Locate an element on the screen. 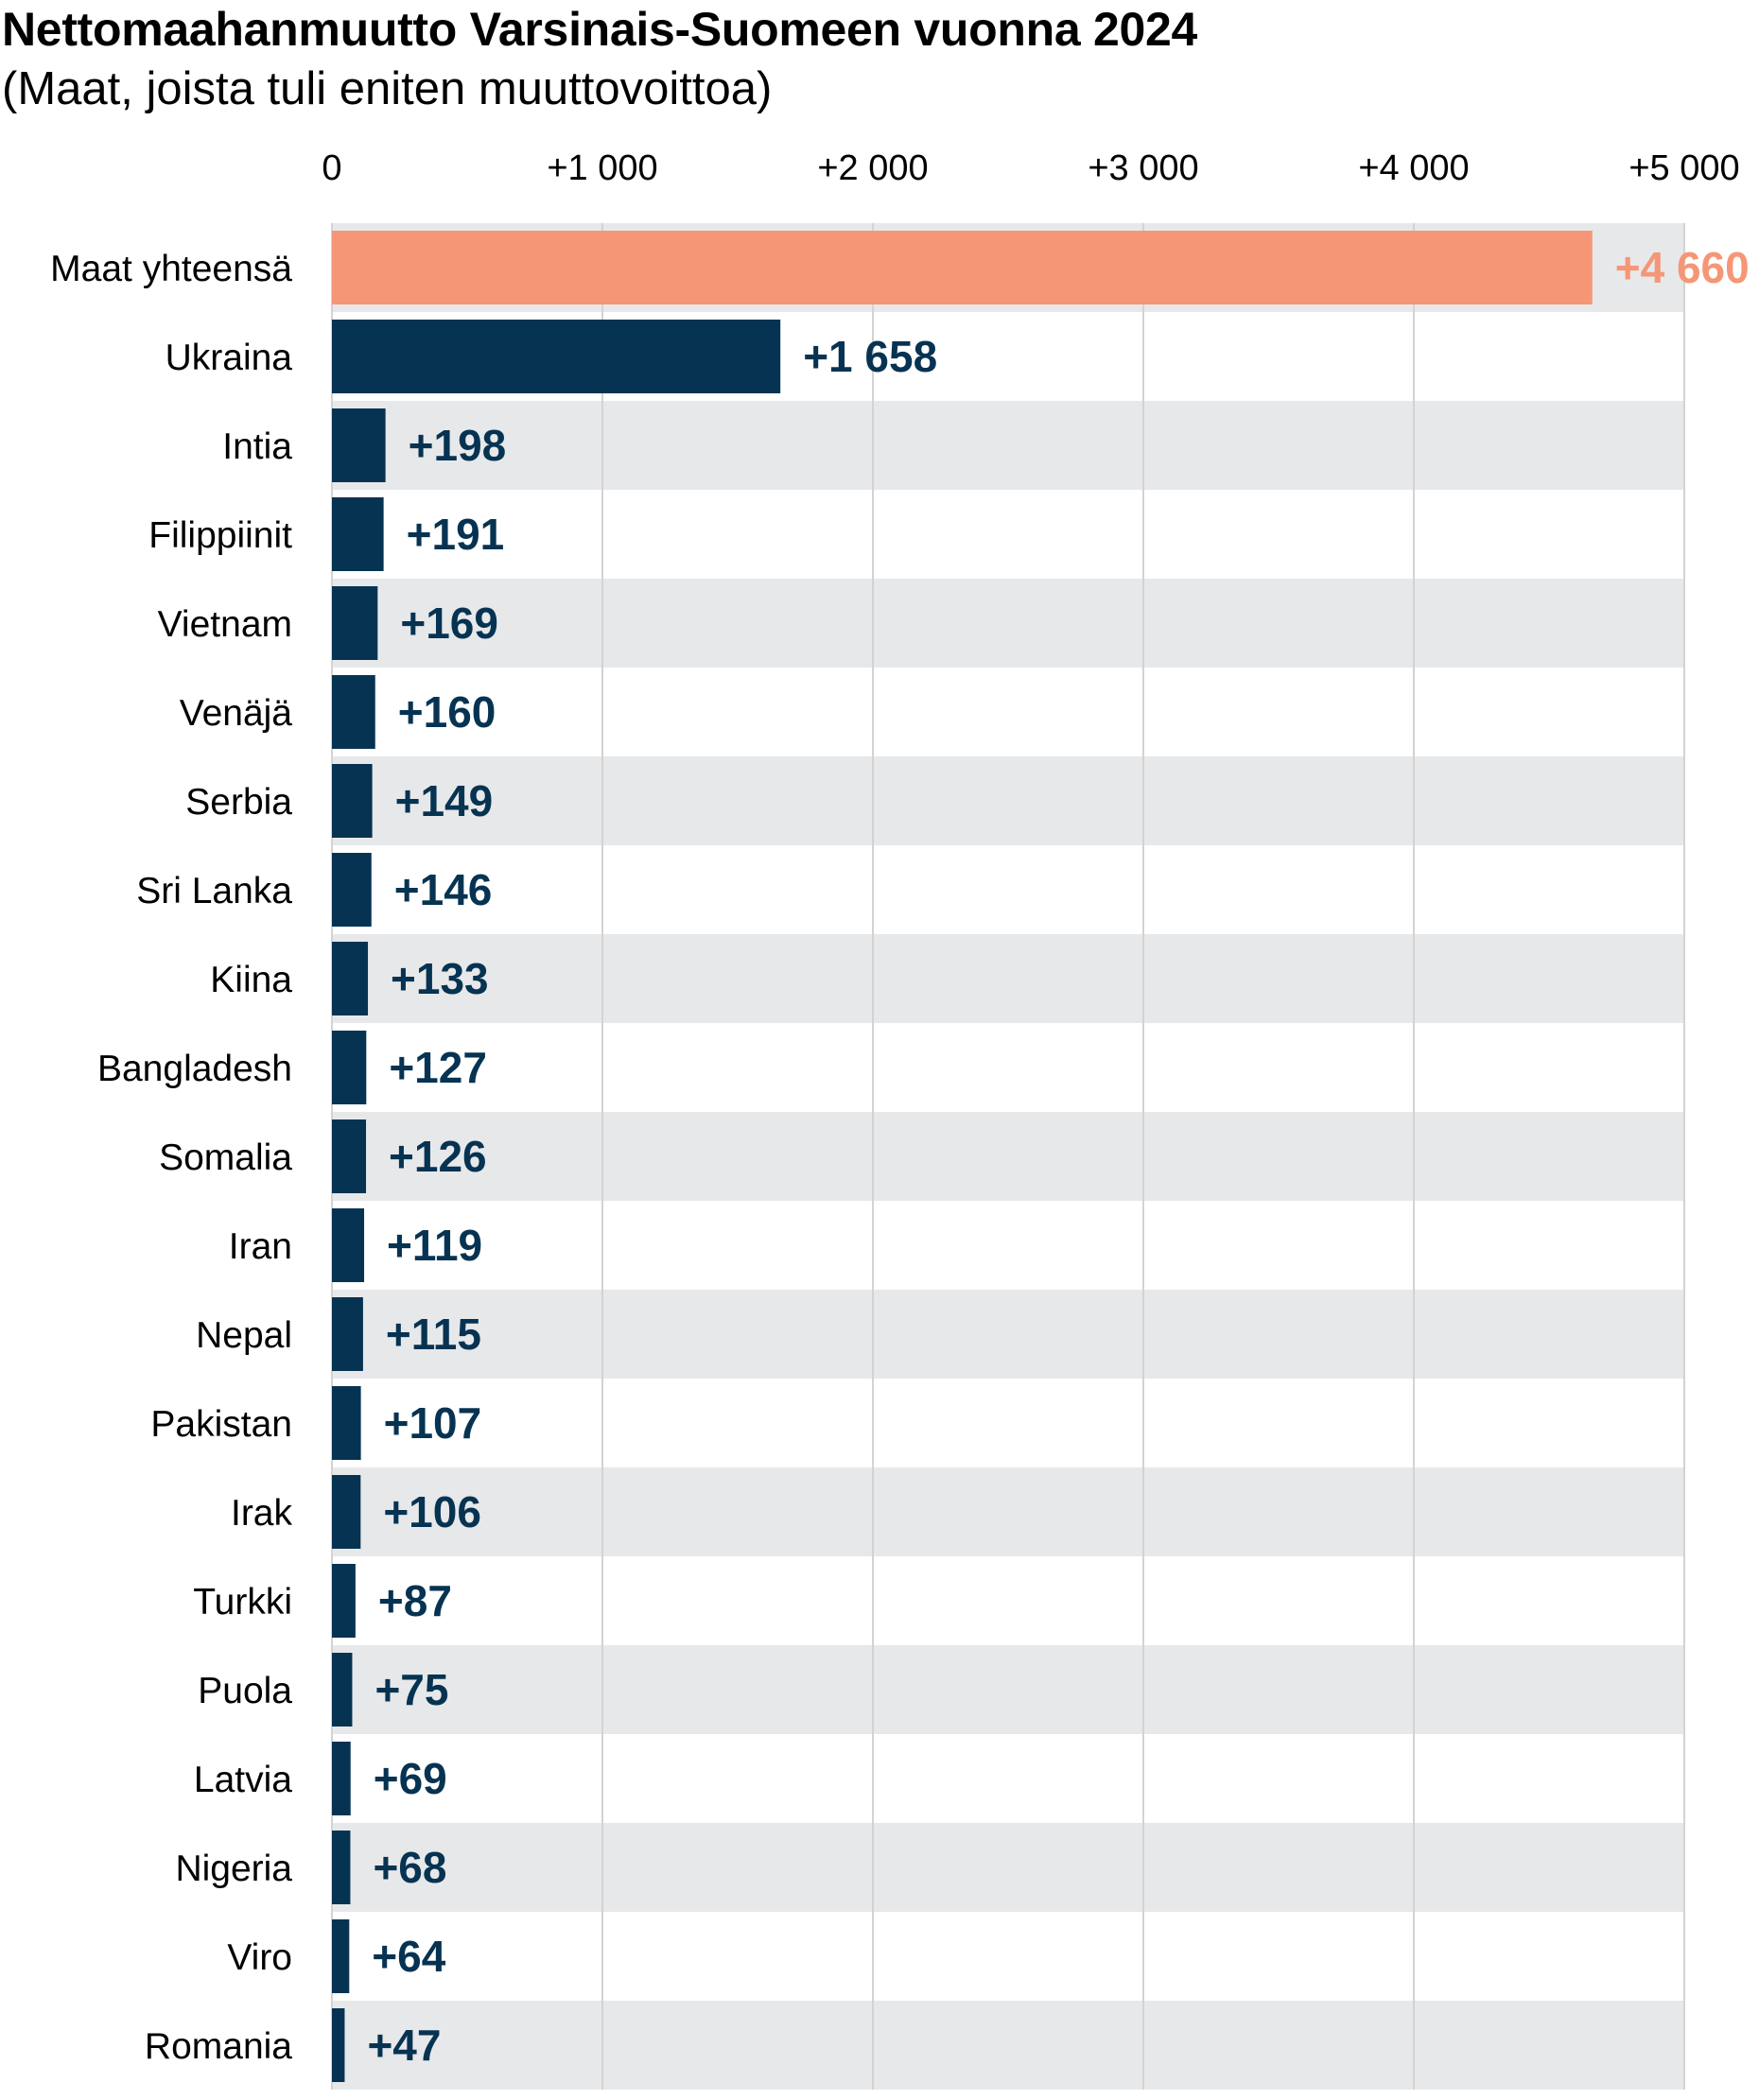 Image resolution: width=1759 pixels, height=2100 pixels. category-label: Kiina is located at coordinates (251, 980).